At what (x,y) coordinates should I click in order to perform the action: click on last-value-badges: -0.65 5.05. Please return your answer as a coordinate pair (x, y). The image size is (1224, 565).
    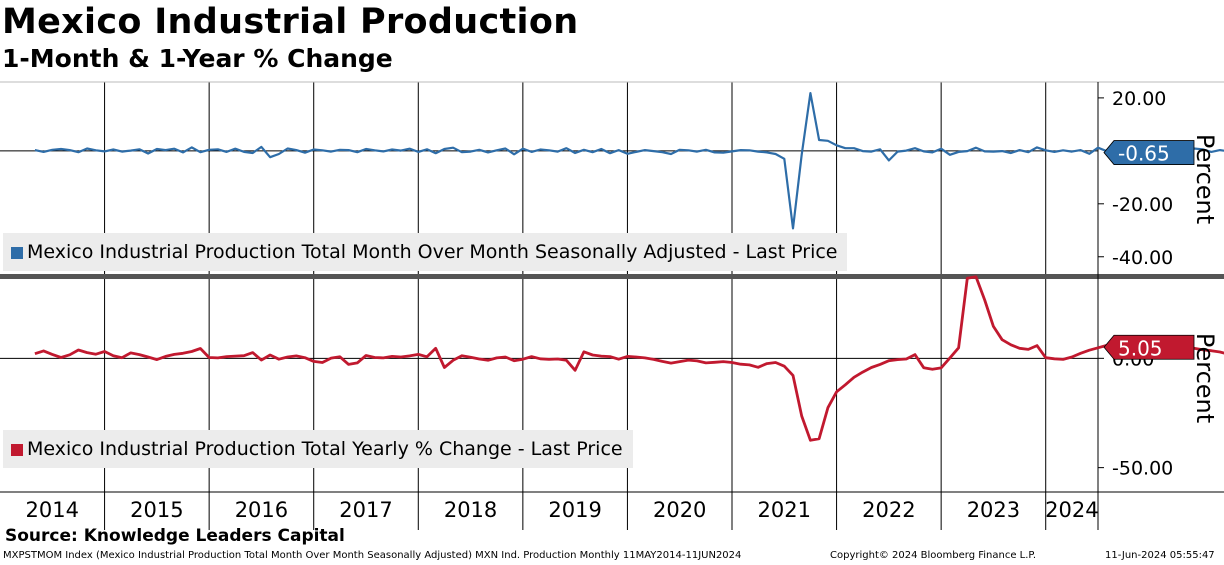
    Looking at the image, I should click on (1149, 250).